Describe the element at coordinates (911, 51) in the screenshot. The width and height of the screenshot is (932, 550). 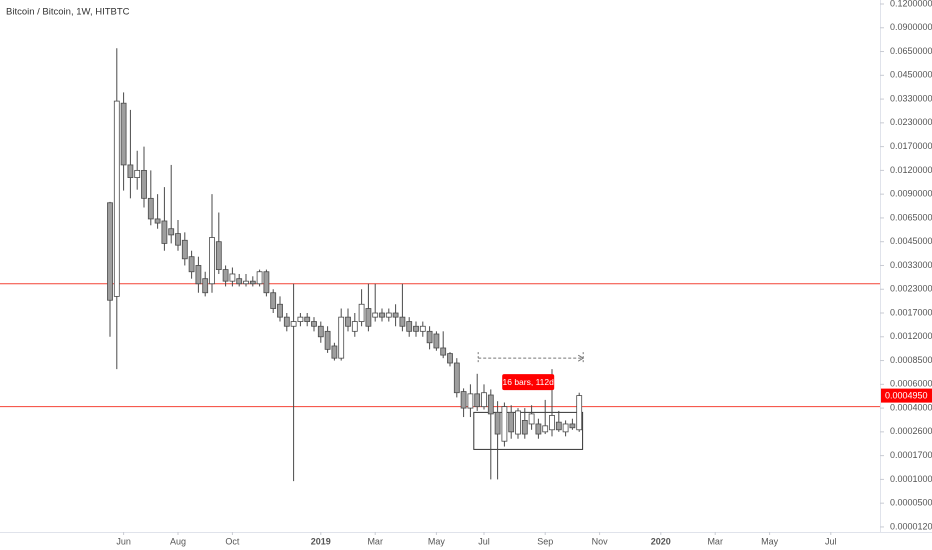
I see `y-tick-label: 0.0650000` at that location.